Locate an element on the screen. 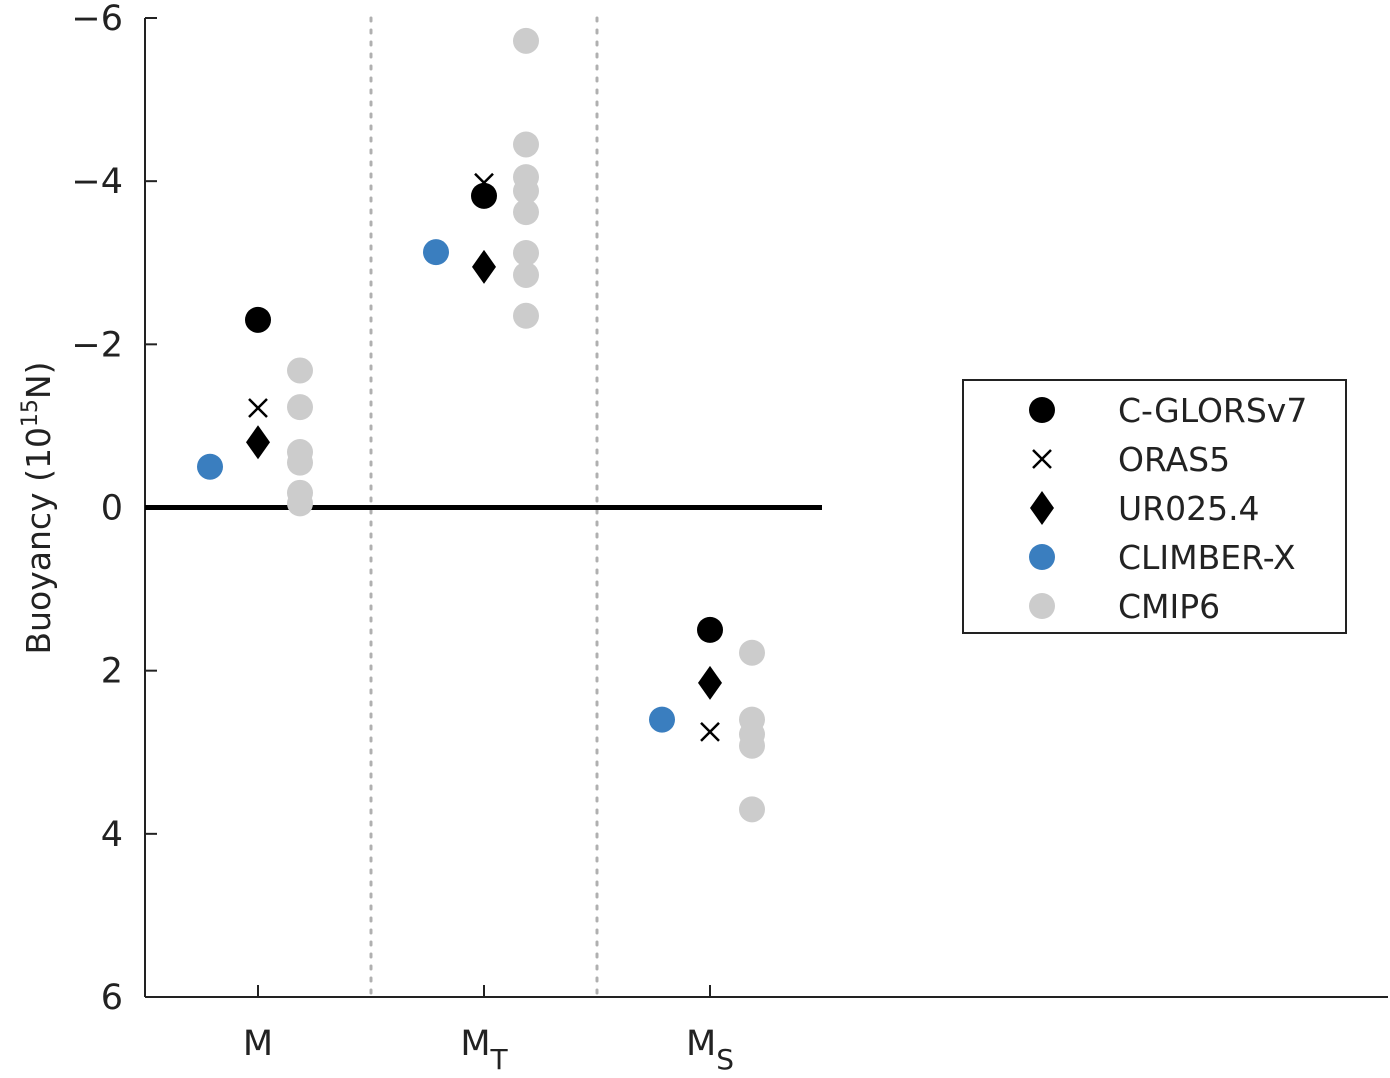 Image resolution: width=1390 pixels, height=1078 pixels. legend-label: UR025.4 is located at coordinates (1189, 508).